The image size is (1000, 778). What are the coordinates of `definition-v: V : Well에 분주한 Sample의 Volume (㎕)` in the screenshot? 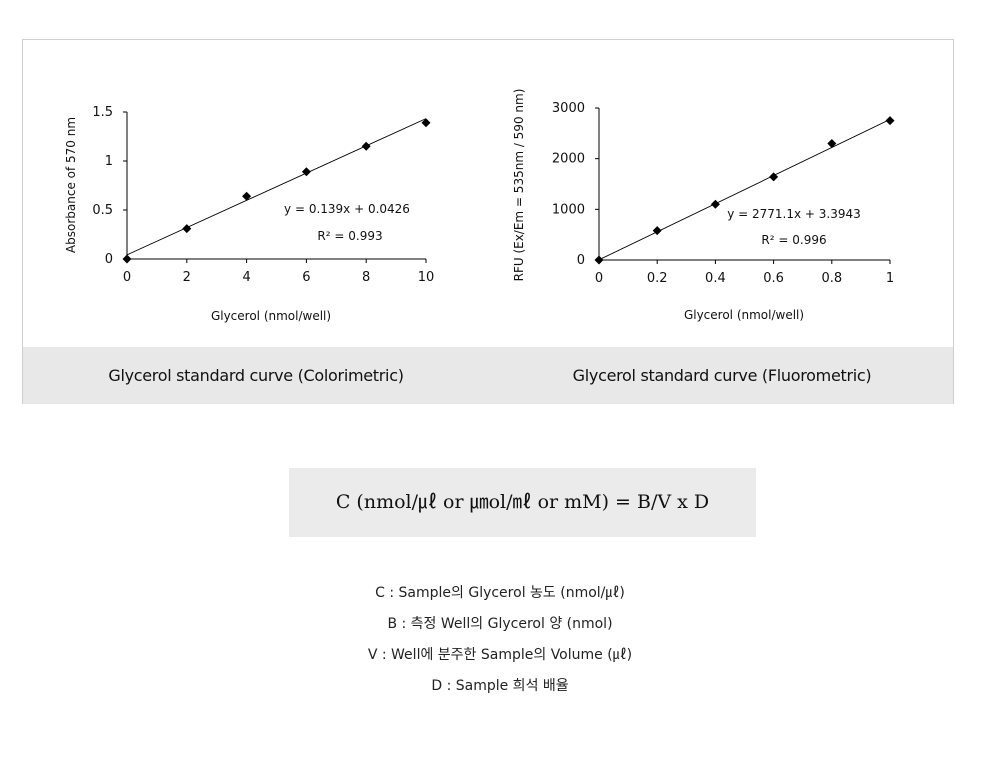 It's located at (500, 655).